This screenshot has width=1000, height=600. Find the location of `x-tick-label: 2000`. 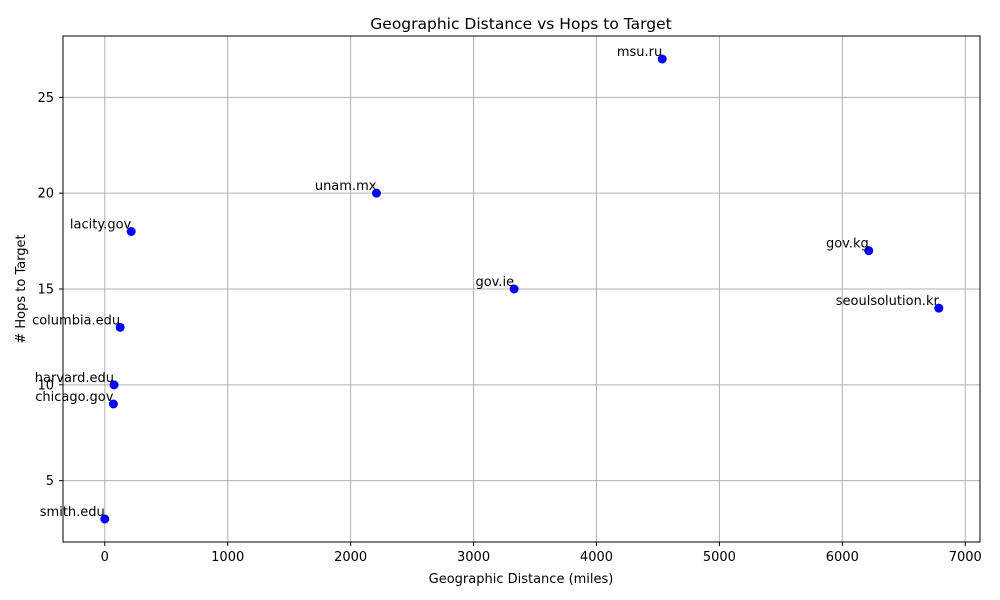

x-tick-label: 2000 is located at coordinates (350, 557).